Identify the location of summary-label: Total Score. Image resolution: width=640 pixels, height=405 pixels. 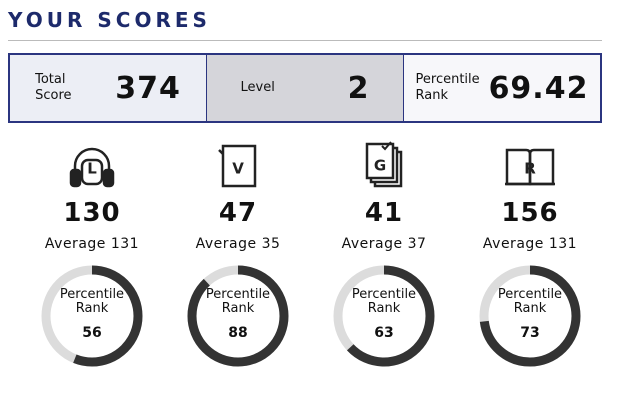
(53, 87).